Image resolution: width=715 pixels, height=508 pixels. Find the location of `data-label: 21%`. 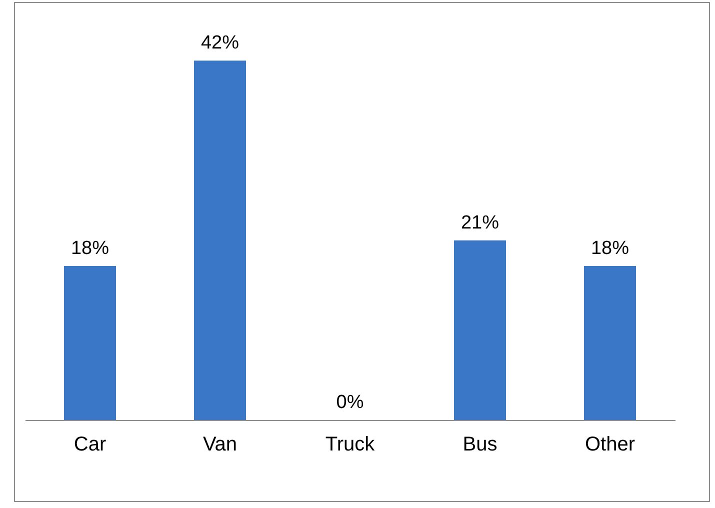

data-label: 21% is located at coordinates (480, 223).